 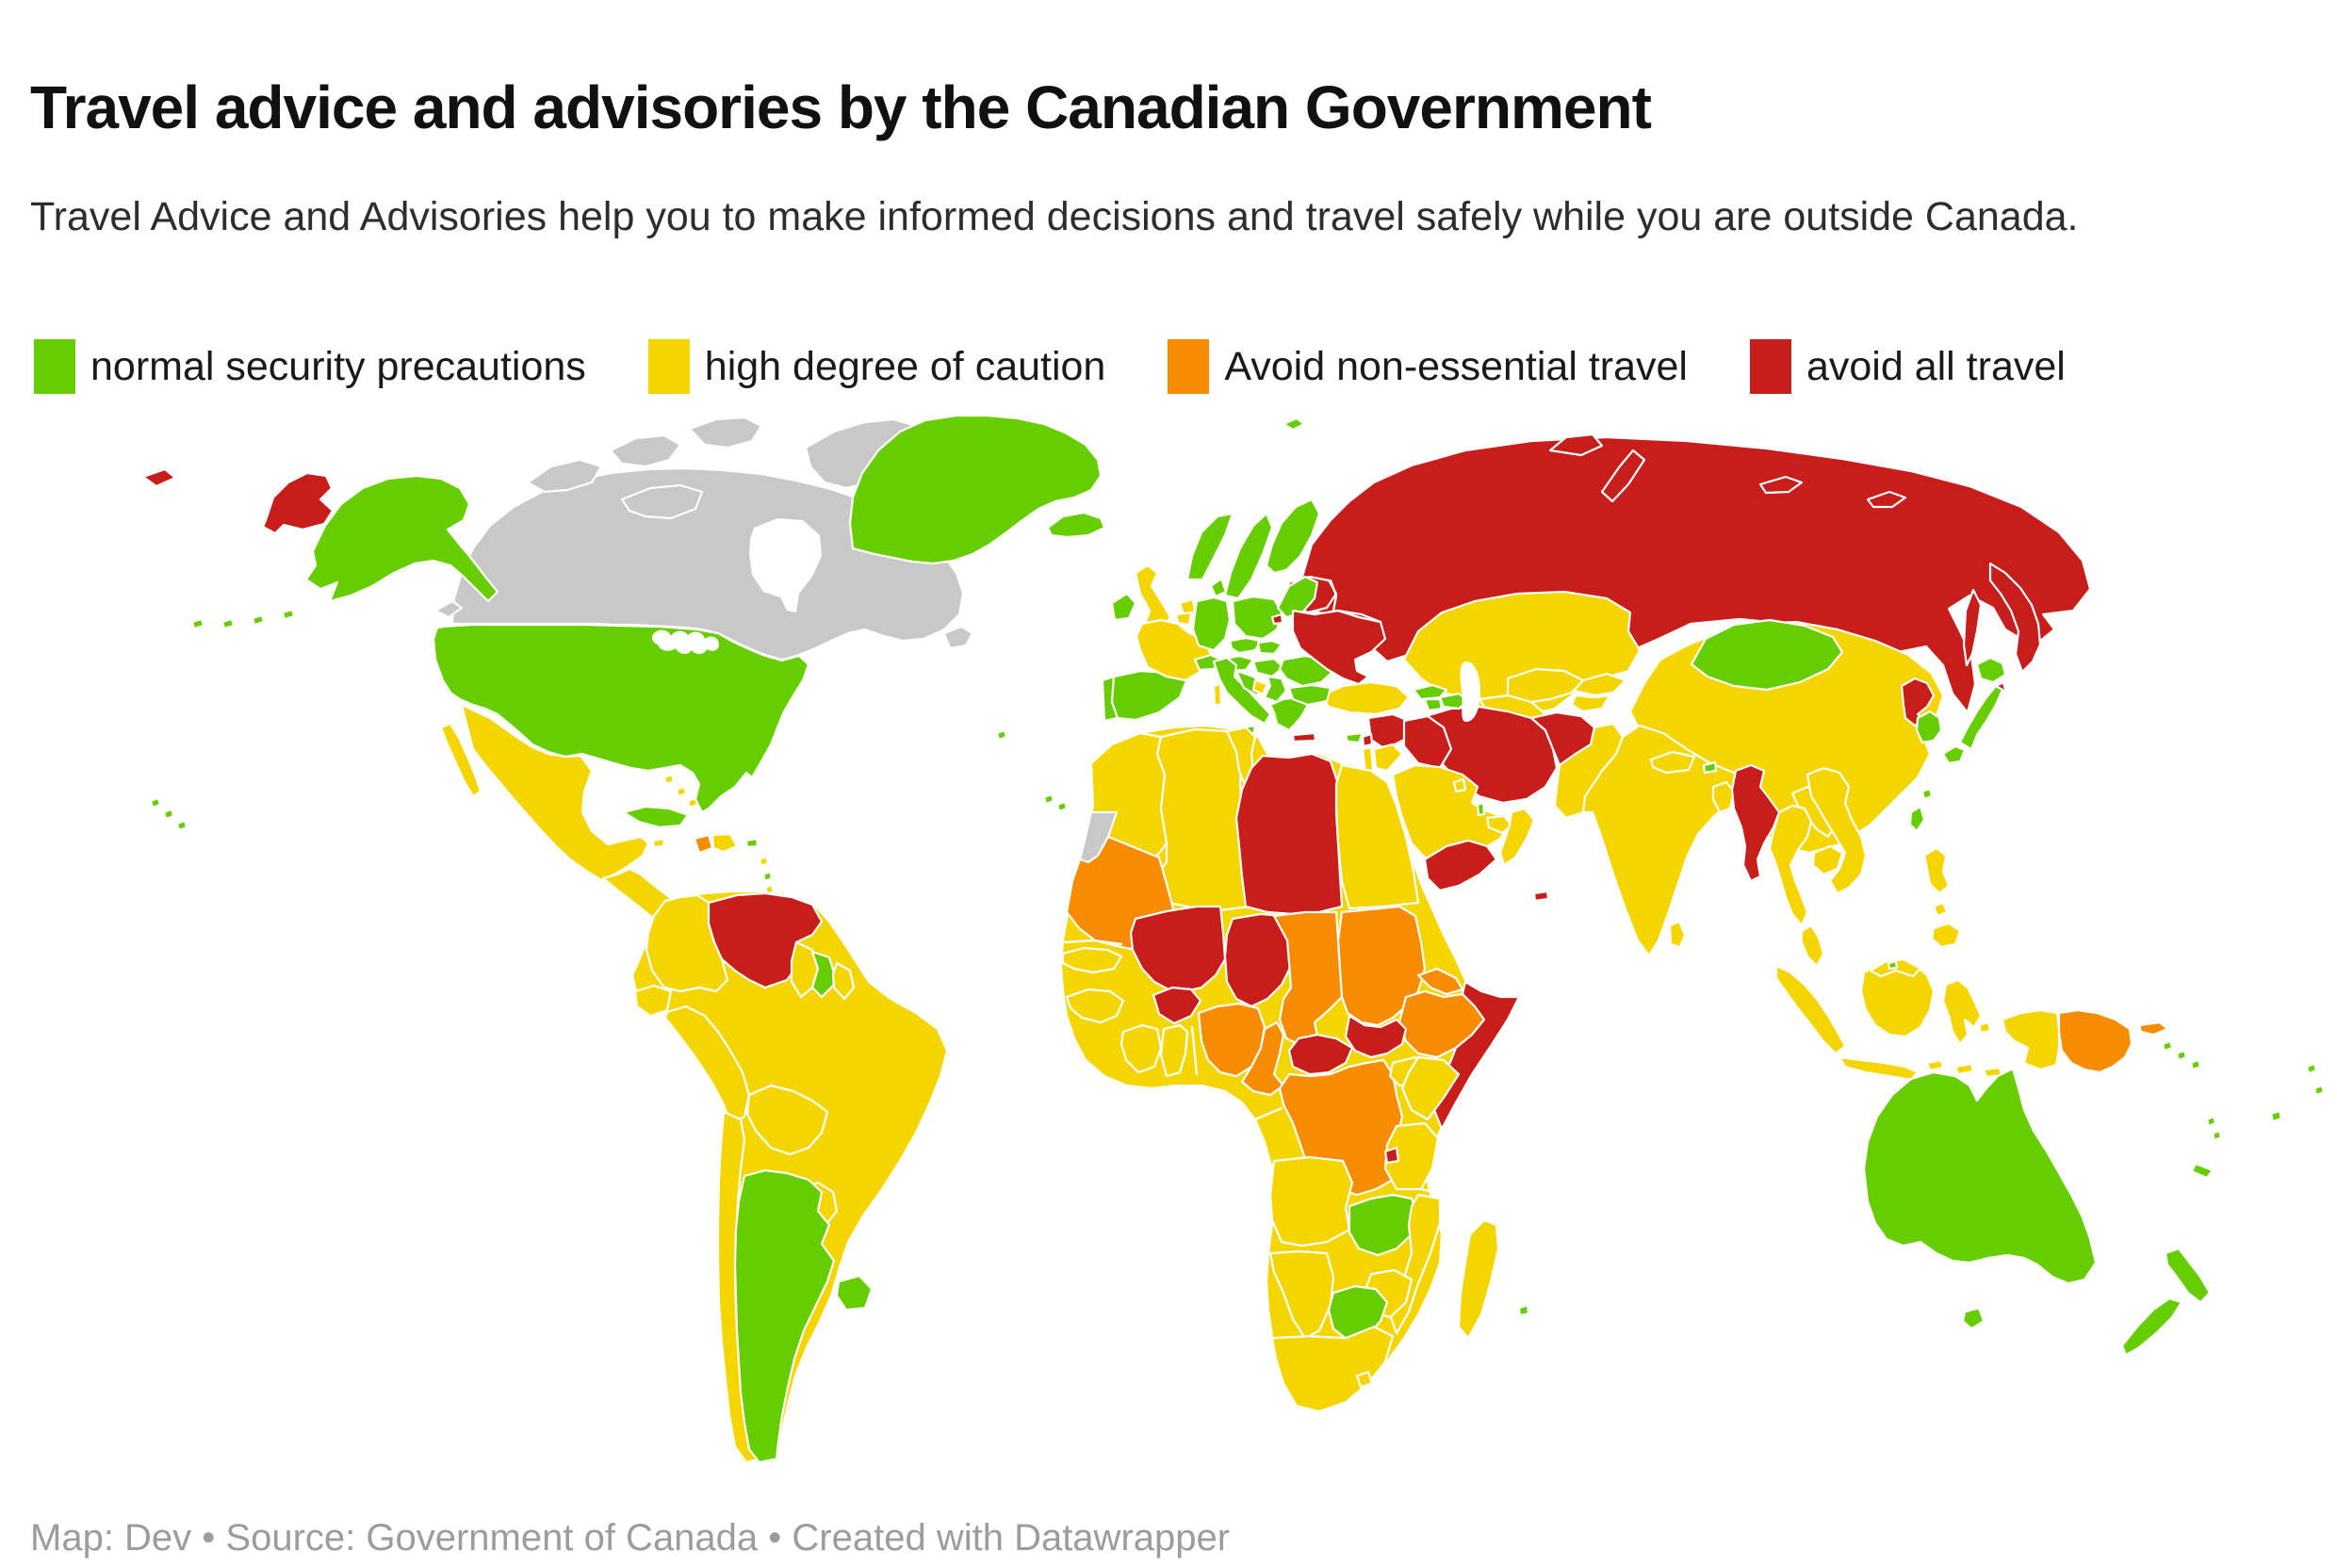 What do you see at coordinates (298, 503) in the screenshot?
I see `country-russia-chukotka` at bounding box center [298, 503].